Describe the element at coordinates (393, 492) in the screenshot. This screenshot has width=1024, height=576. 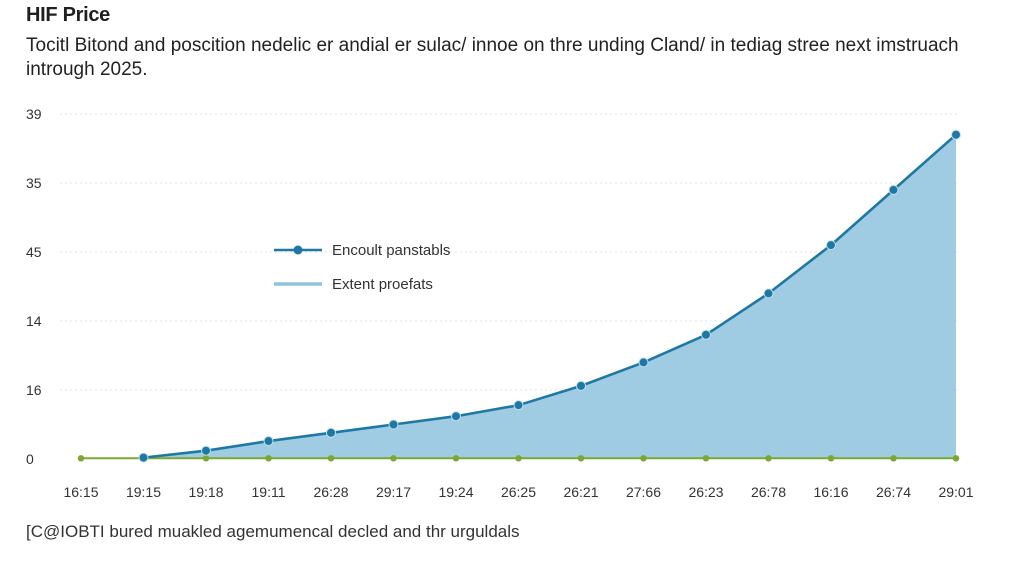
I see `x-tick-label: 29:17` at that location.